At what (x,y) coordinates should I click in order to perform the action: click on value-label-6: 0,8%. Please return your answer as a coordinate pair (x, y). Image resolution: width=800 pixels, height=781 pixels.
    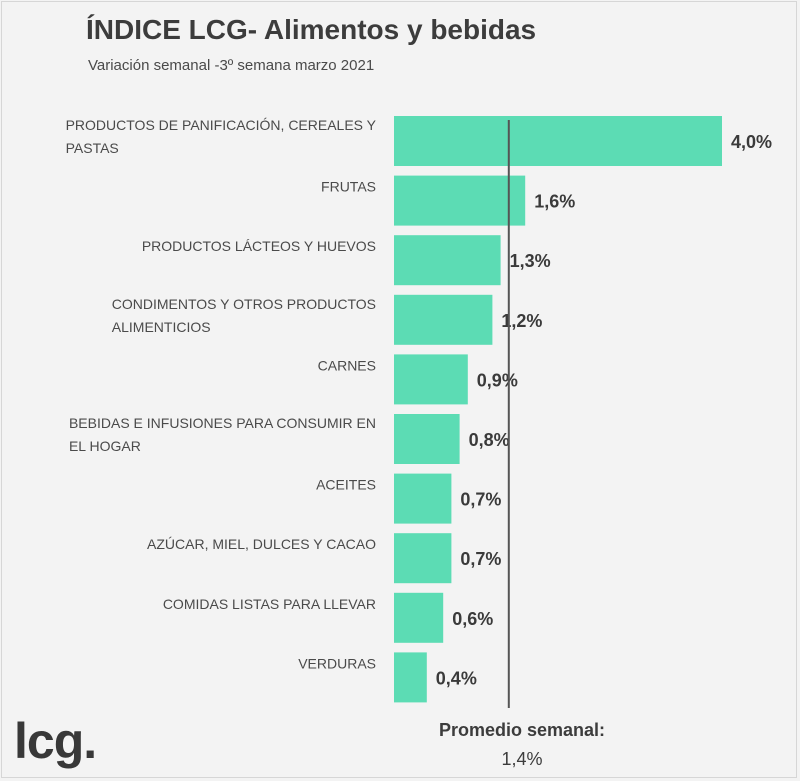
    Looking at the image, I should click on (489, 440).